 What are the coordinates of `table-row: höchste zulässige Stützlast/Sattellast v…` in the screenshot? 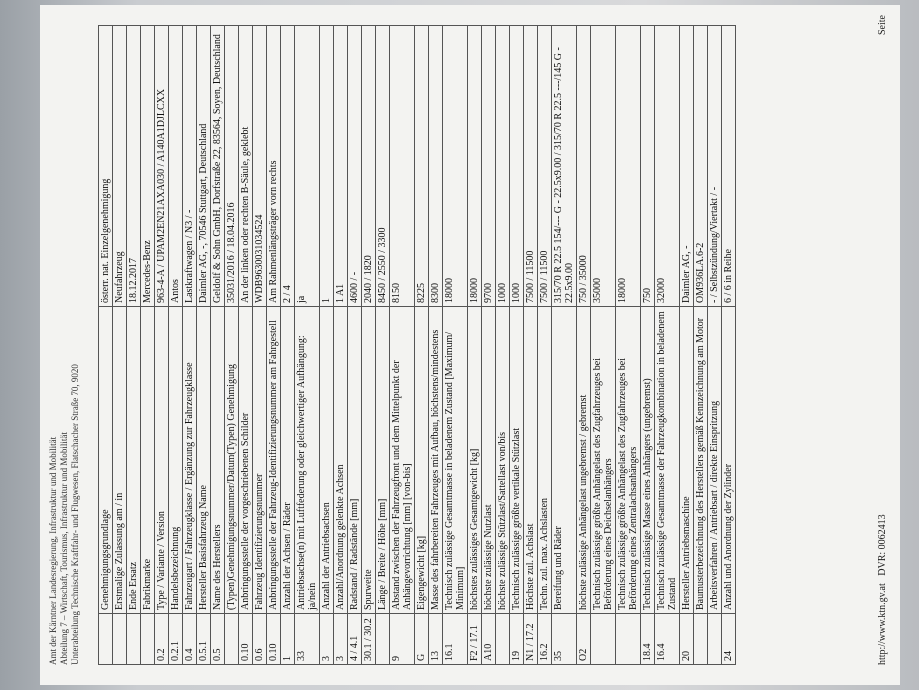 It's located at (502, 345).